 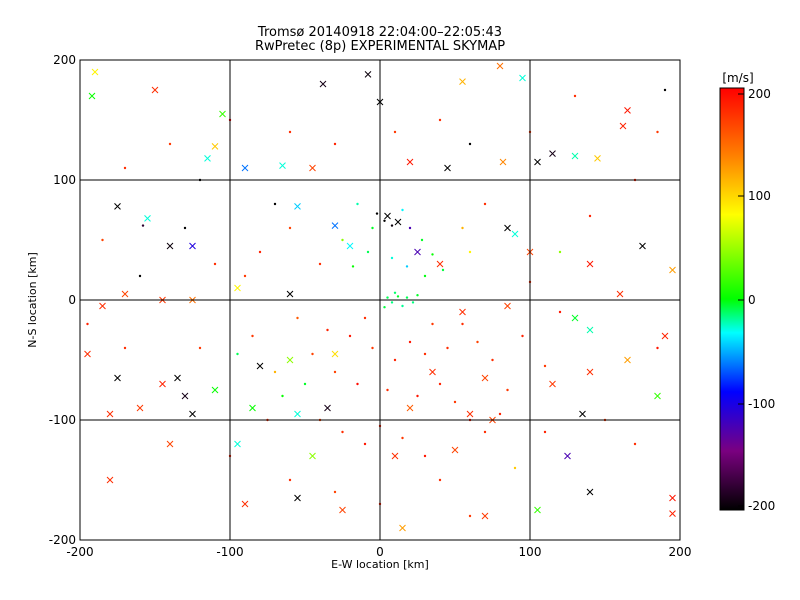 What do you see at coordinates (761, 506) in the screenshot?
I see `colorbar-tick-label: -200` at bounding box center [761, 506].